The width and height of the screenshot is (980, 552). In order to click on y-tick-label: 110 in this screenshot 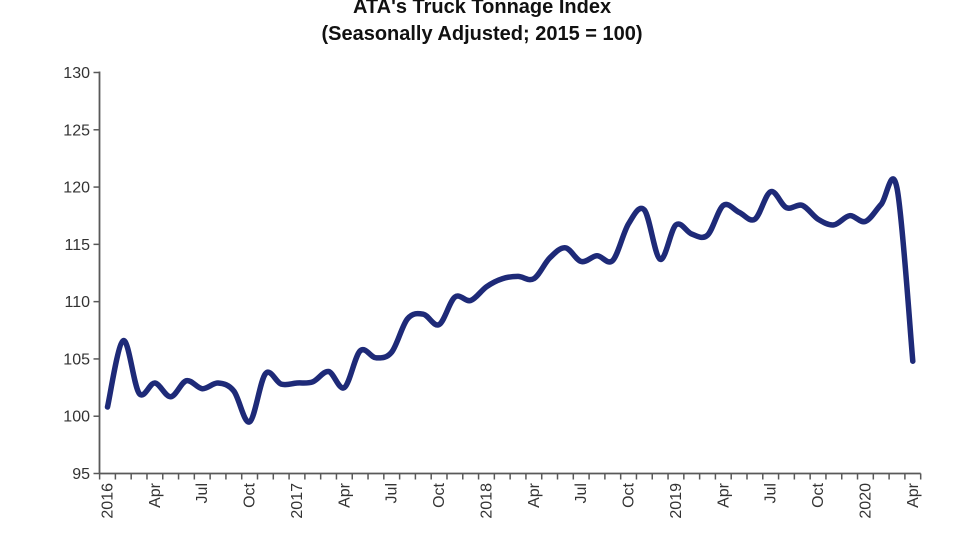, I will do `click(77, 302)`.